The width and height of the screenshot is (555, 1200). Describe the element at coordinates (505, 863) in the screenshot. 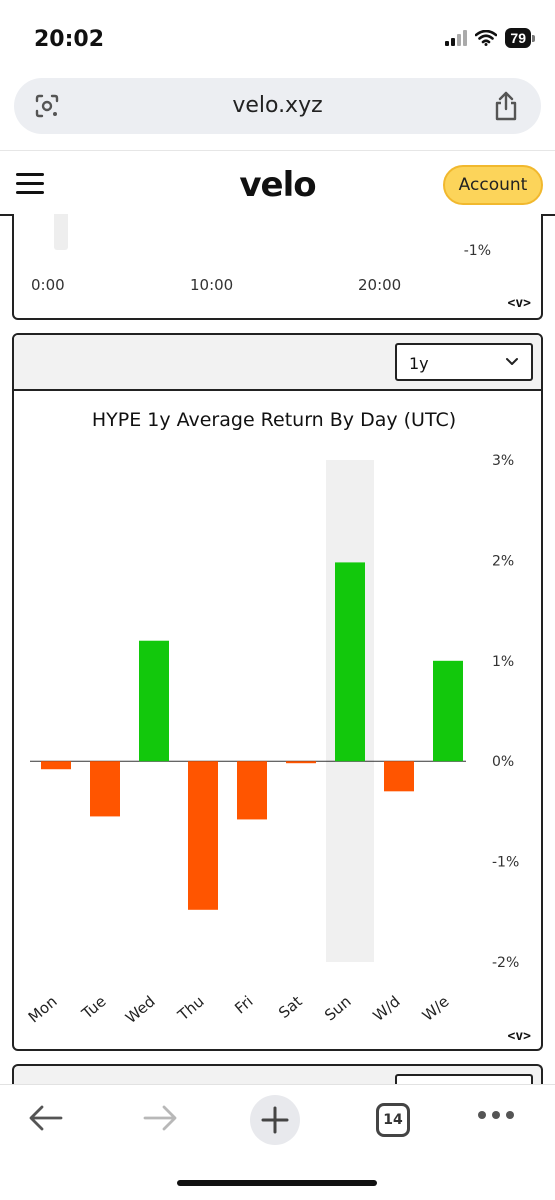

I see `y-tick-label: -1%` at that location.